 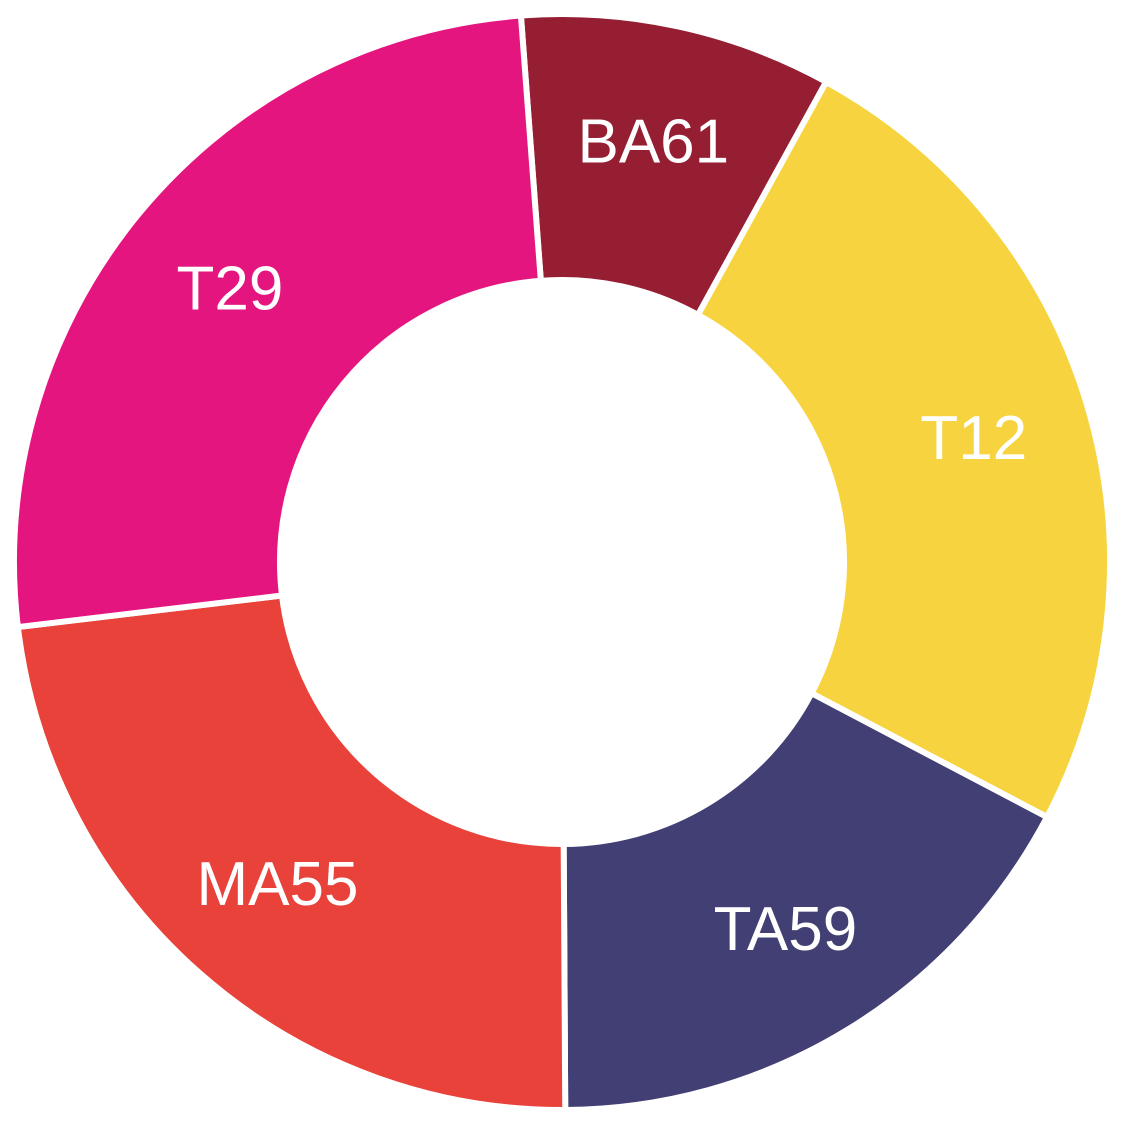 I want to click on slice-label-ta59: TA59, so click(x=786, y=929).